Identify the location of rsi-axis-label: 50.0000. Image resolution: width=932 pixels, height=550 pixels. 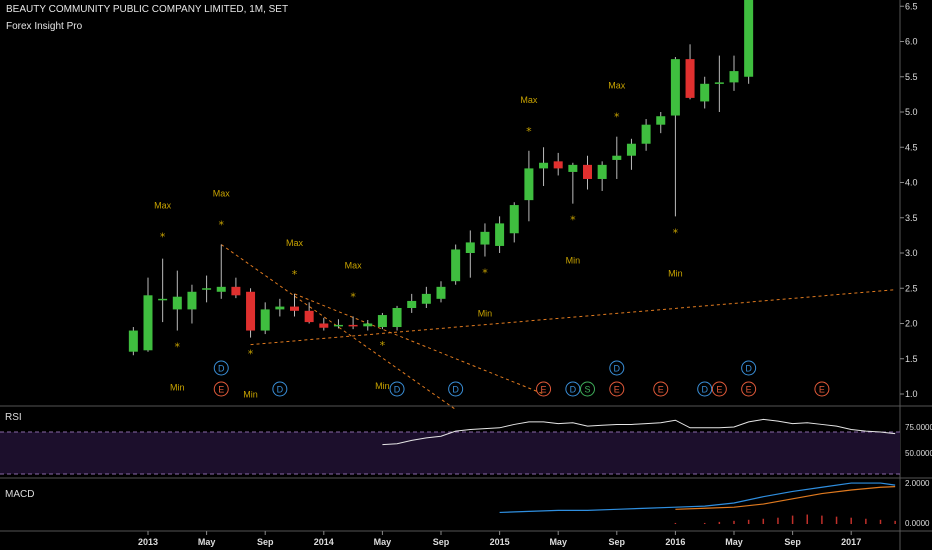
(918, 453).